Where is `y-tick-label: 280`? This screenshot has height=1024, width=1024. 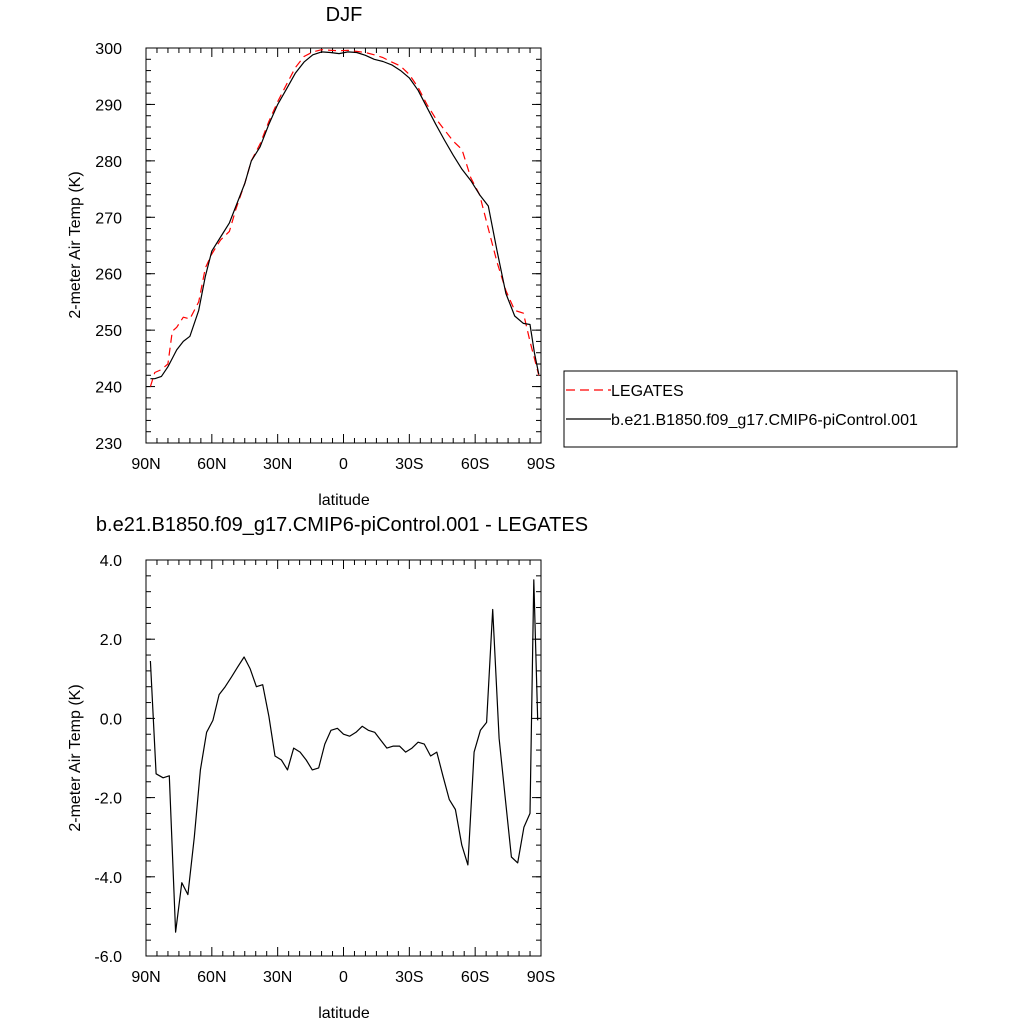
y-tick-label: 280 is located at coordinates (108, 162).